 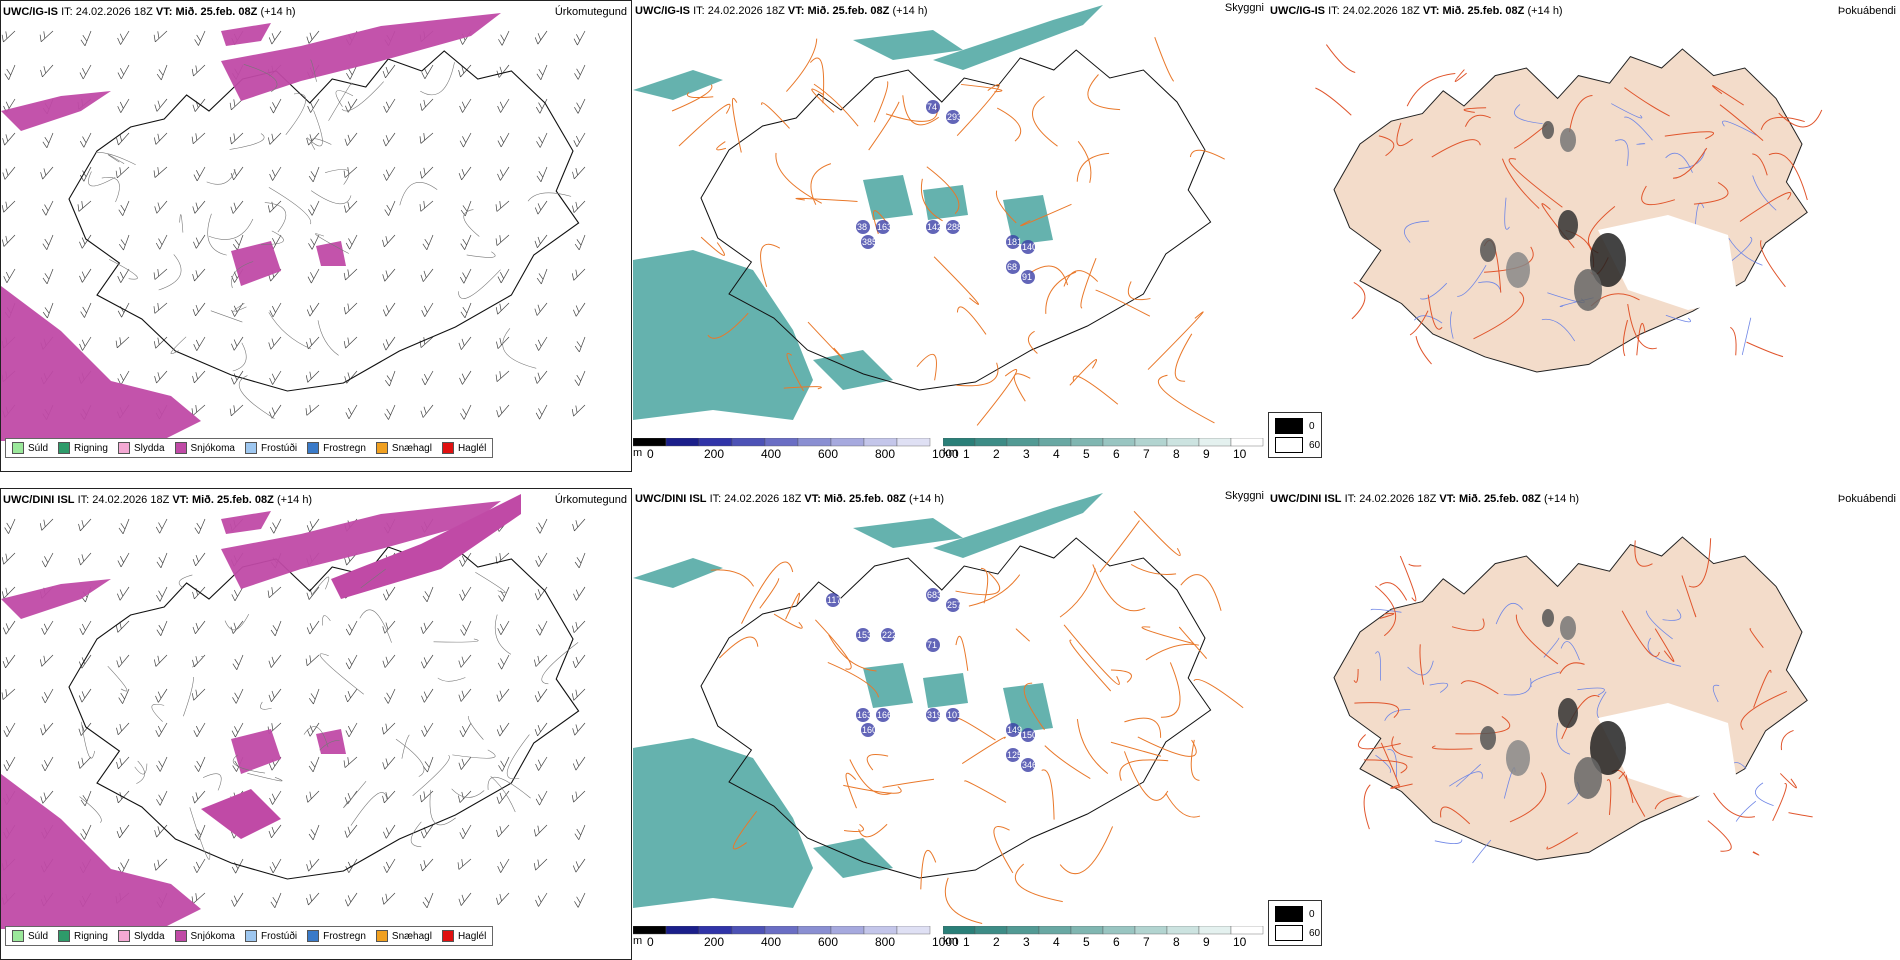 I want to click on it-label: IT:, so click(x=715, y=499).